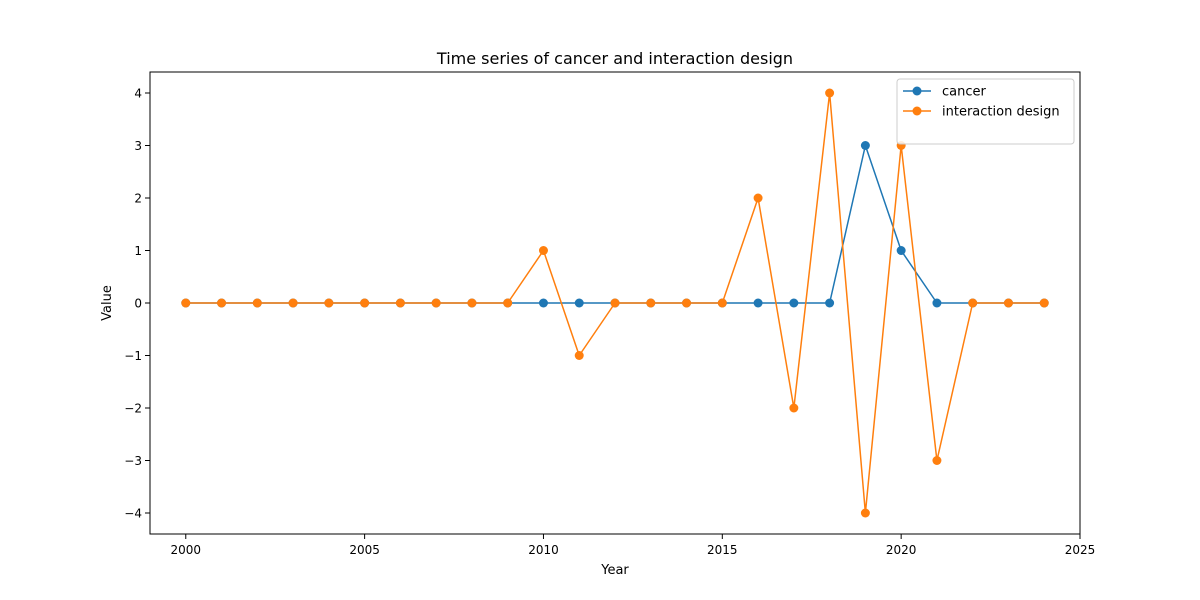  I want to click on x-tick-label: 2010, so click(543, 550).